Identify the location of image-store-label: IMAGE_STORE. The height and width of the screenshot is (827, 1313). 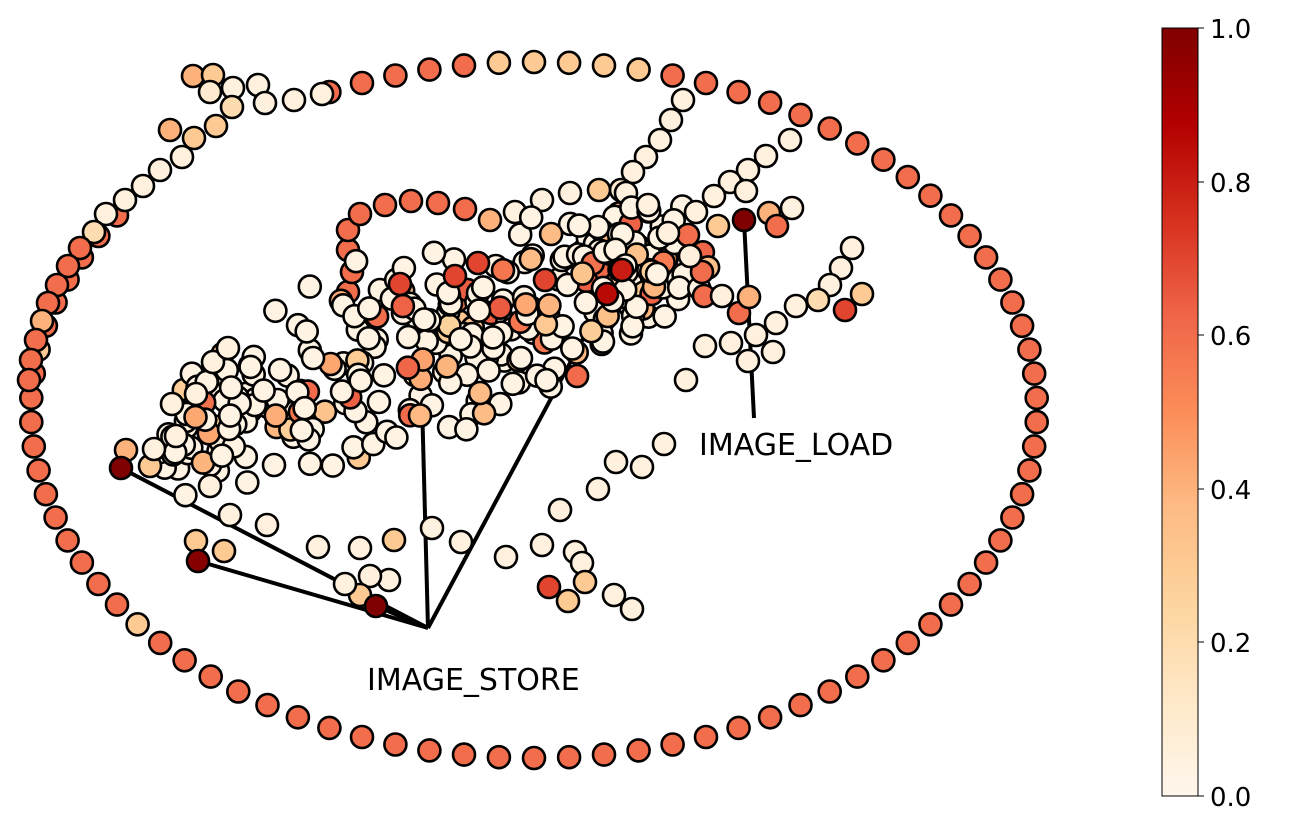
(473, 680).